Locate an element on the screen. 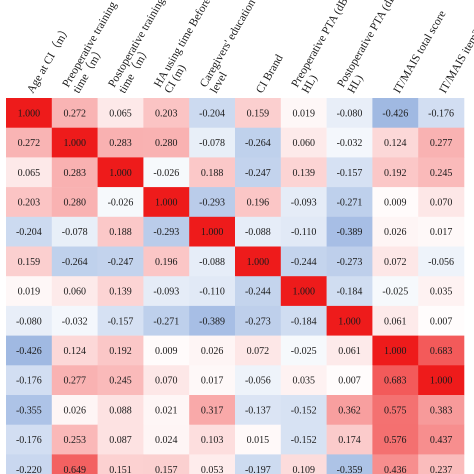 The height and width of the screenshot is (474, 474). cell-value-label: -0.157 is located at coordinates (121, 321).